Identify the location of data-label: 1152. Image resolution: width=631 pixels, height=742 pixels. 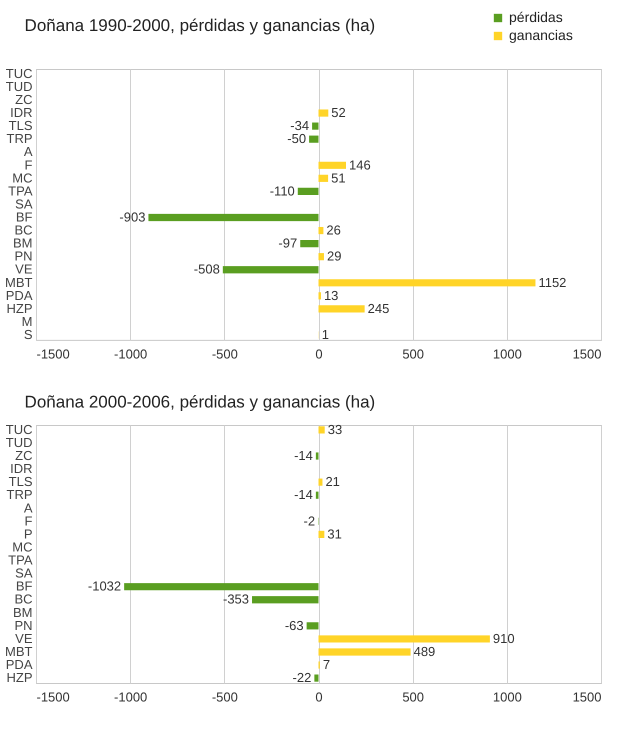
(552, 282).